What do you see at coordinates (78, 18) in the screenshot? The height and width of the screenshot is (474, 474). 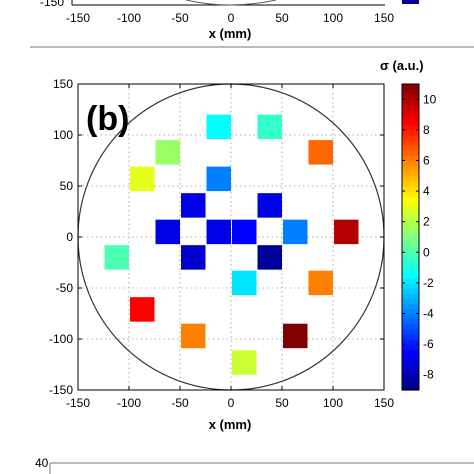 I see `top-x-tick-label: -150` at bounding box center [78, 18].